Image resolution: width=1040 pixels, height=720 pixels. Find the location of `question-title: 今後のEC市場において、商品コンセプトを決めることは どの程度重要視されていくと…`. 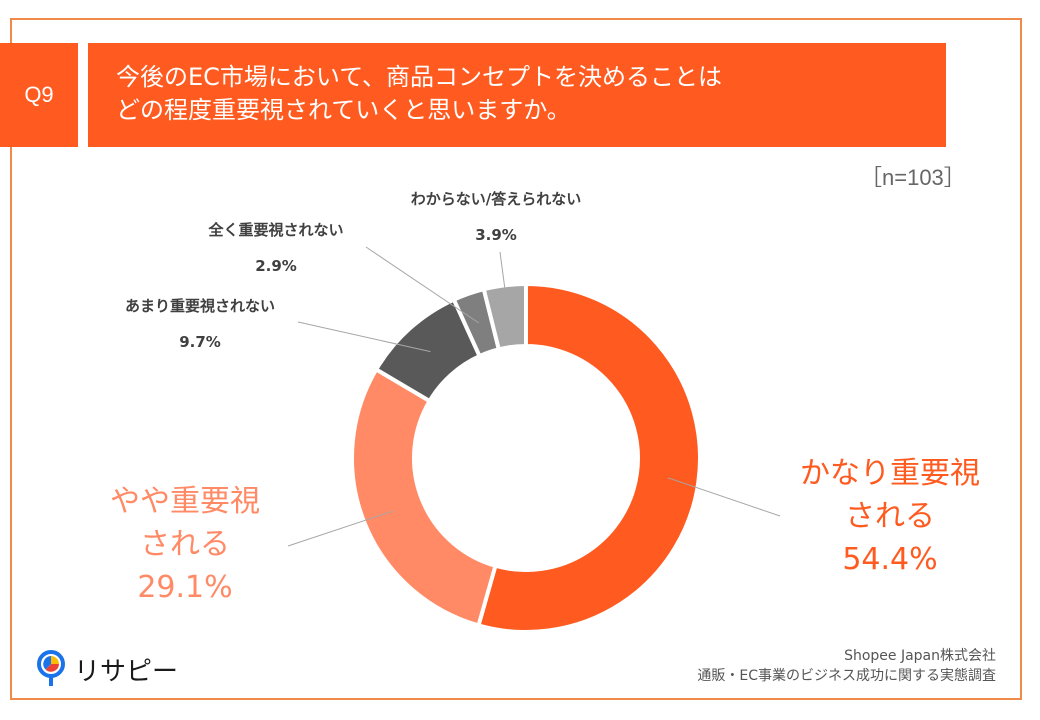

question-title: 今後のEC市場において、商品コンセプトを決めることは どの程度重要視されていくと… is located at coordinates (517, 95).